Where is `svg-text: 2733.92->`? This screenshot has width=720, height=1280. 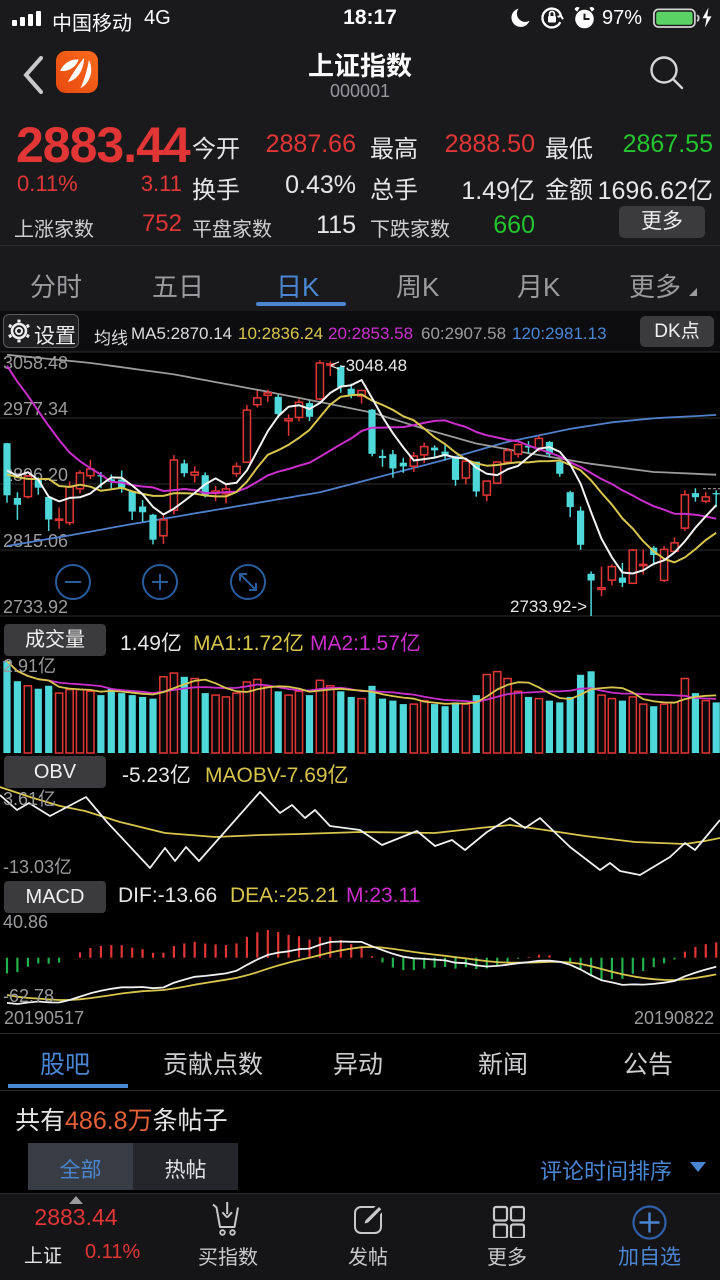 svg-text: 2733.92-> is located at coordinates (548, 606).